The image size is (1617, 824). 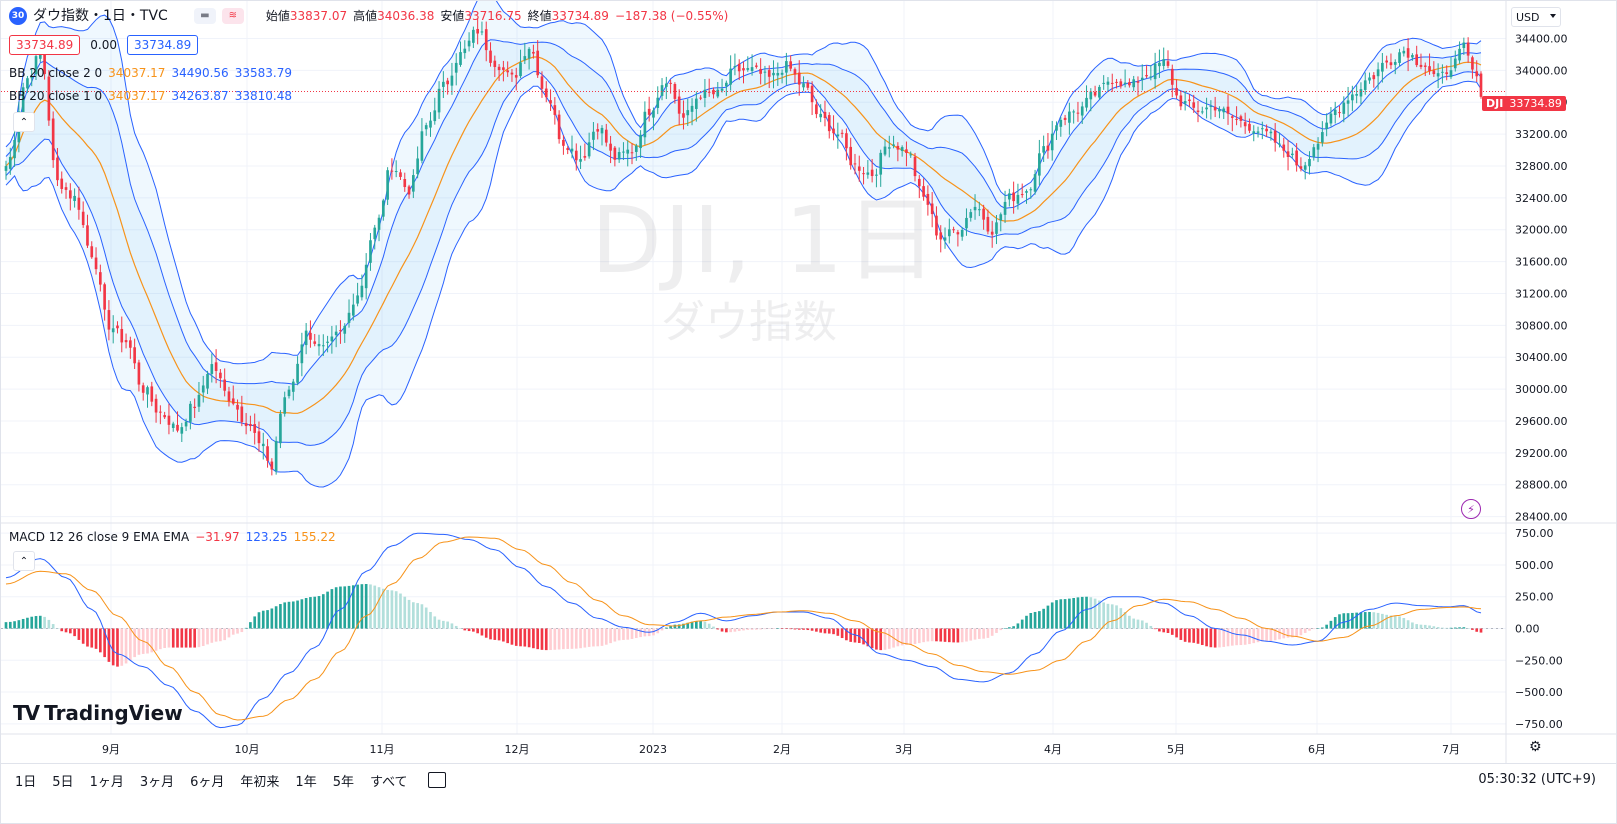 What do you see at coordinates (106, 782) in the screenshot?
I see `range-1m: 1ヶ月` at bounding box center [106, 782].